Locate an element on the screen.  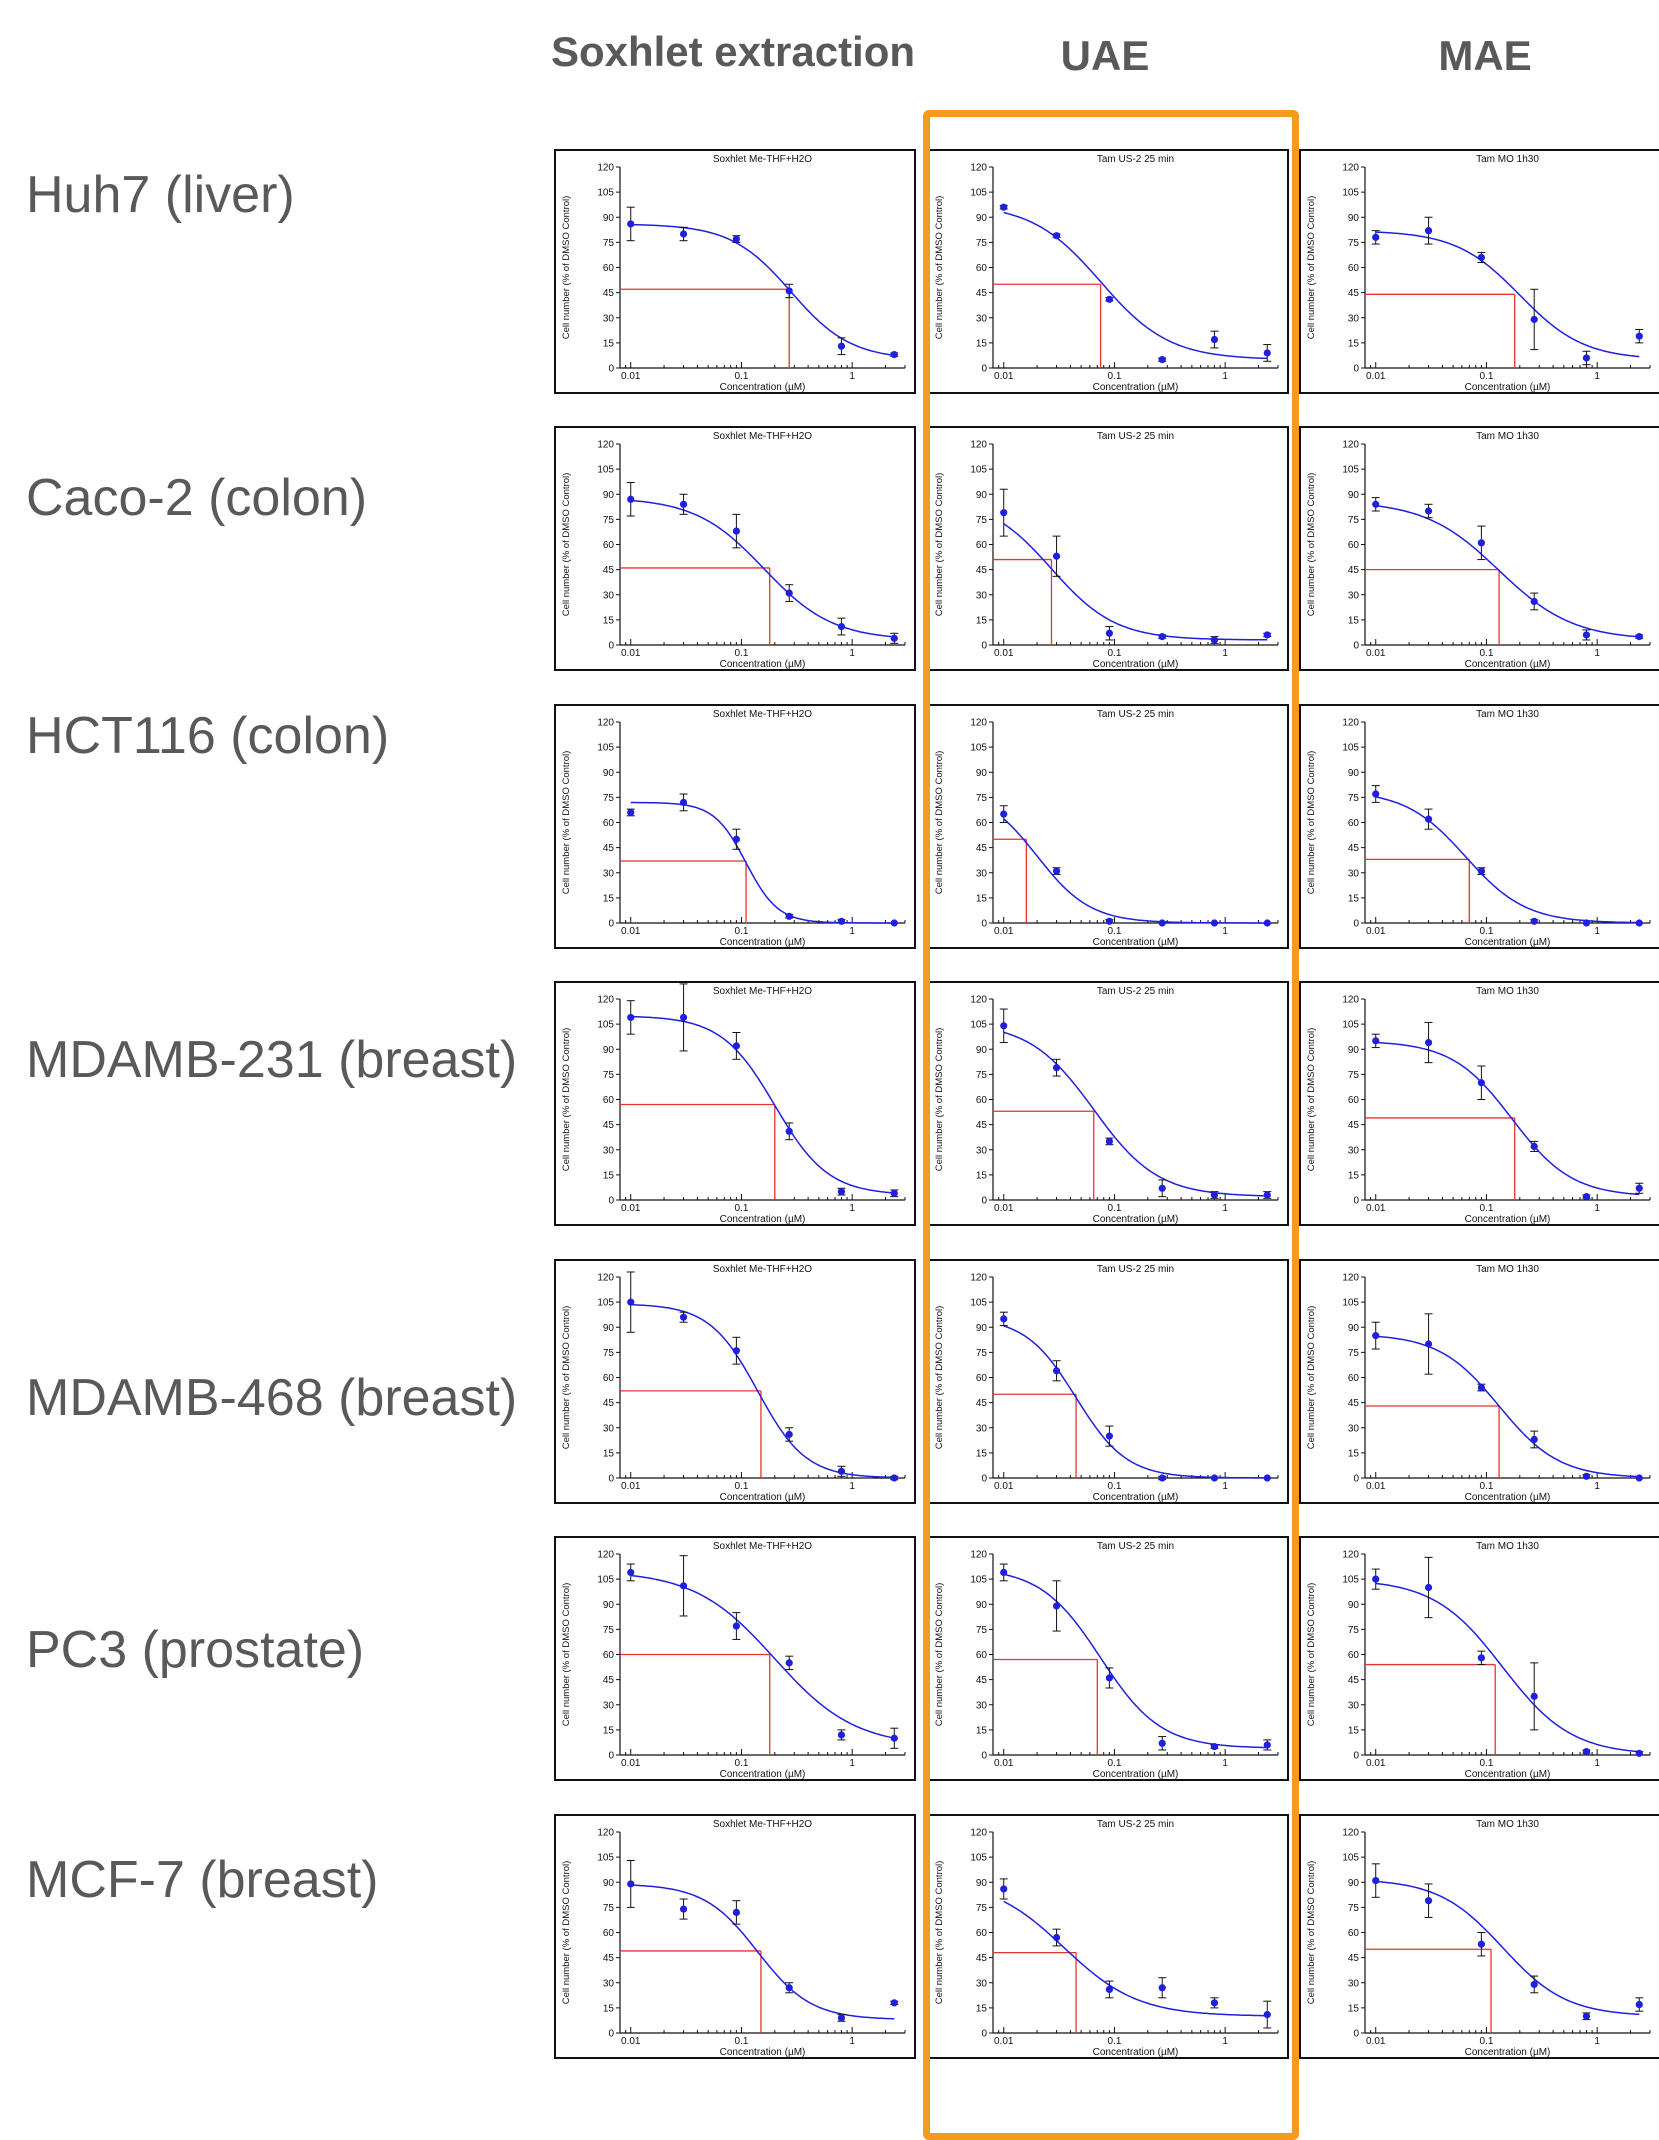
y-tick-label: 0 is located at coordinates (611, 369).